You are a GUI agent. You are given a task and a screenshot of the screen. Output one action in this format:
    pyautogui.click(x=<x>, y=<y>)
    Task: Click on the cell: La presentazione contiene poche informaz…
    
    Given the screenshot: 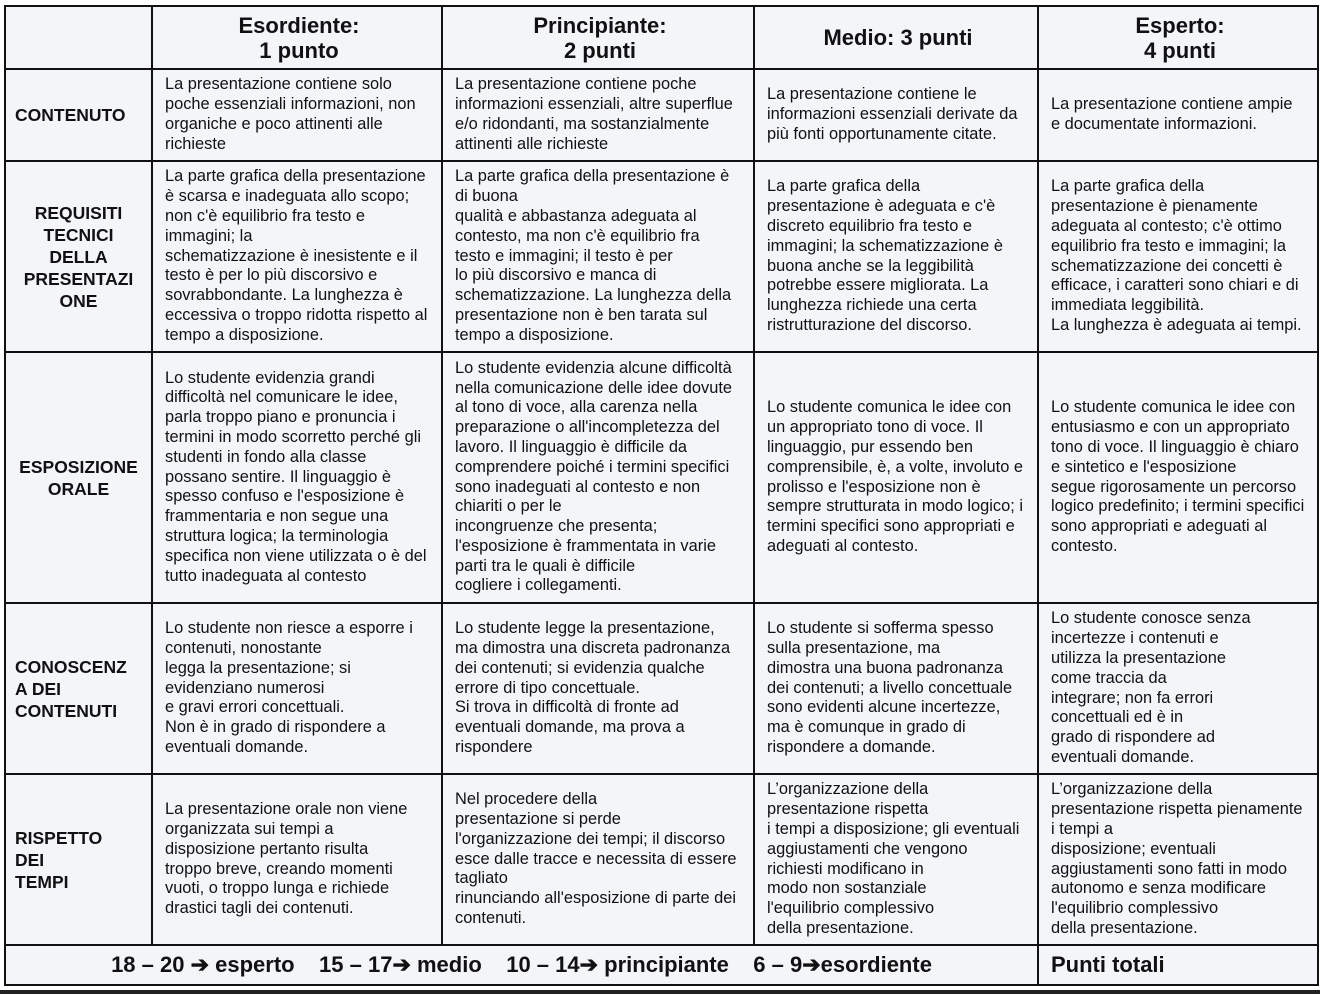 What is the action you would take?
    pyautogui.click(x=598, y=115)
    